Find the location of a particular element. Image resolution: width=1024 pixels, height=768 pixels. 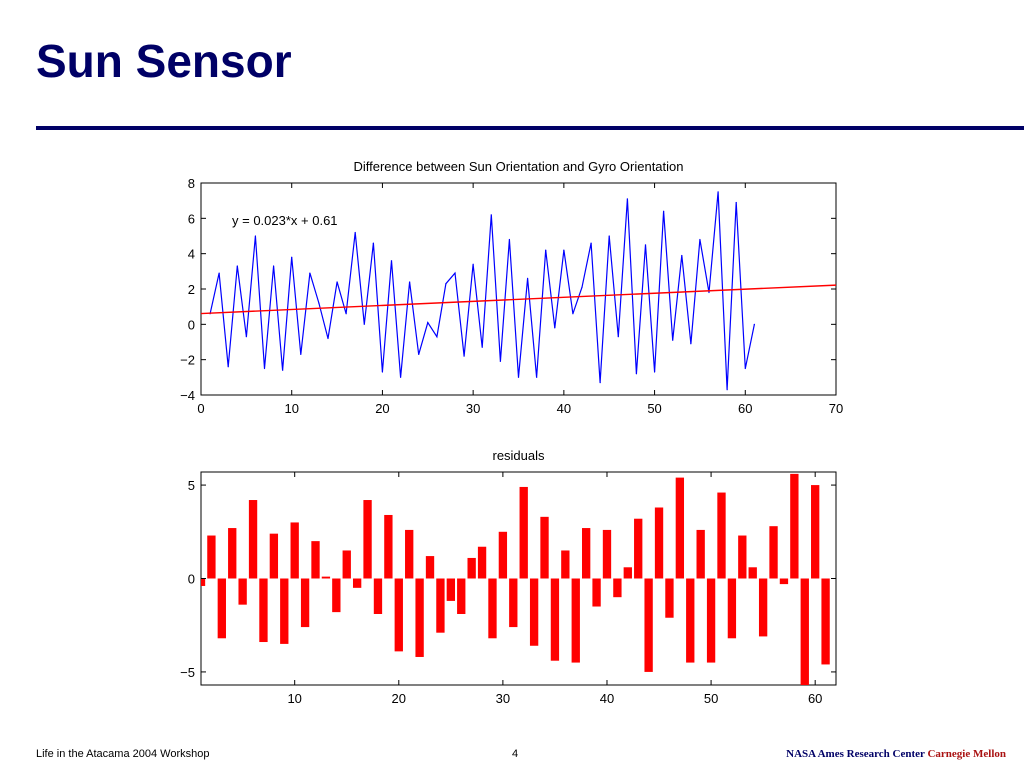

chart1-xtick-label: 40 is located at coordinates (564, 408).